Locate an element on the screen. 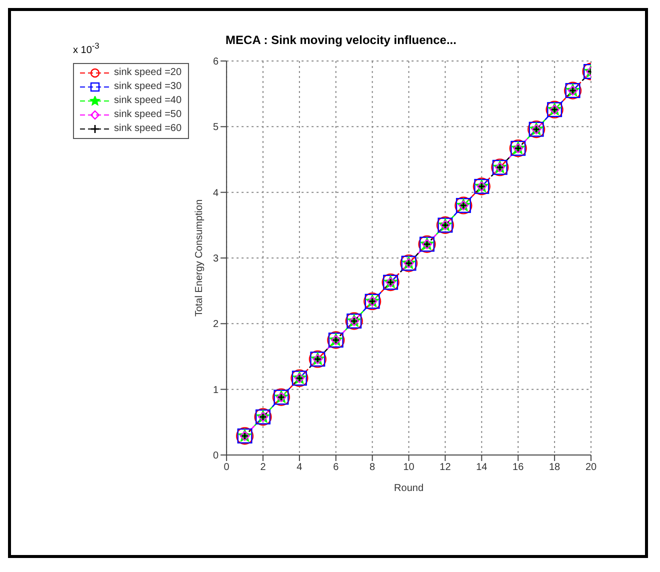  y-tick-label: 0 is located at coordinates (216, 456).